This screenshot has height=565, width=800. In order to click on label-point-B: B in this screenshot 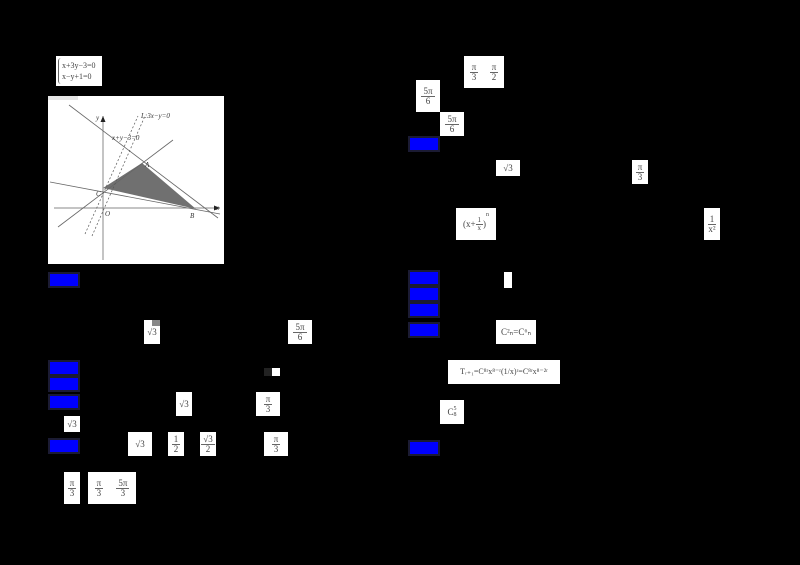, I will do `click(192, 216)`.